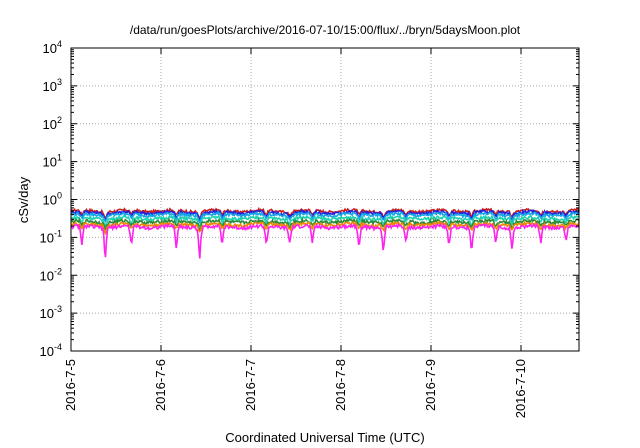 Image resolution: width=640 pixels, height=448 pixels. What do you see at coordinates (51, 274) in the screenshot?
I see `y-tick-label: 10⁻²` at bounding box center [51, 274].